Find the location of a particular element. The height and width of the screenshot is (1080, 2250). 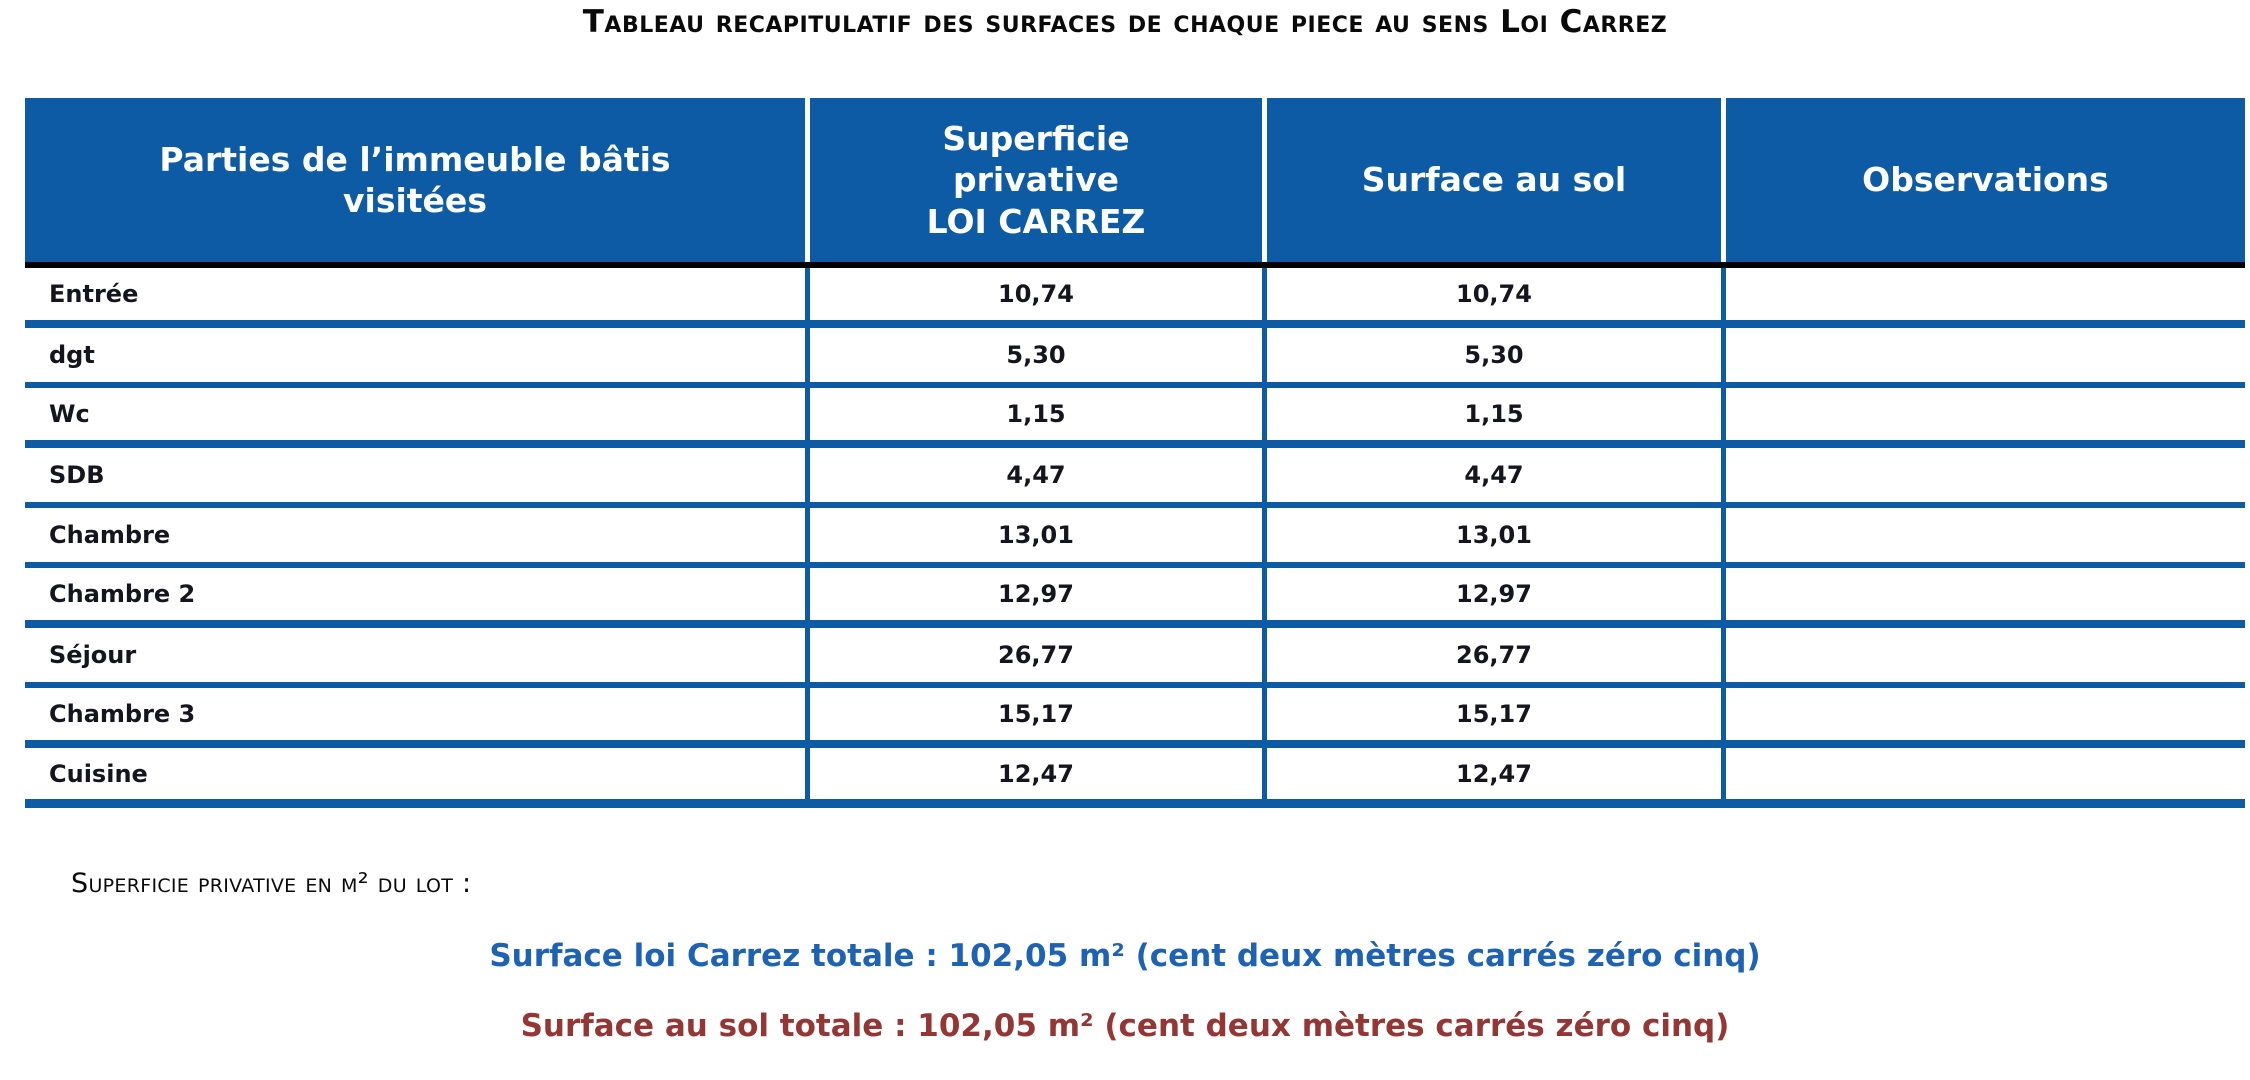

cell-piece: Séjour is located at coordinates (93, 655).